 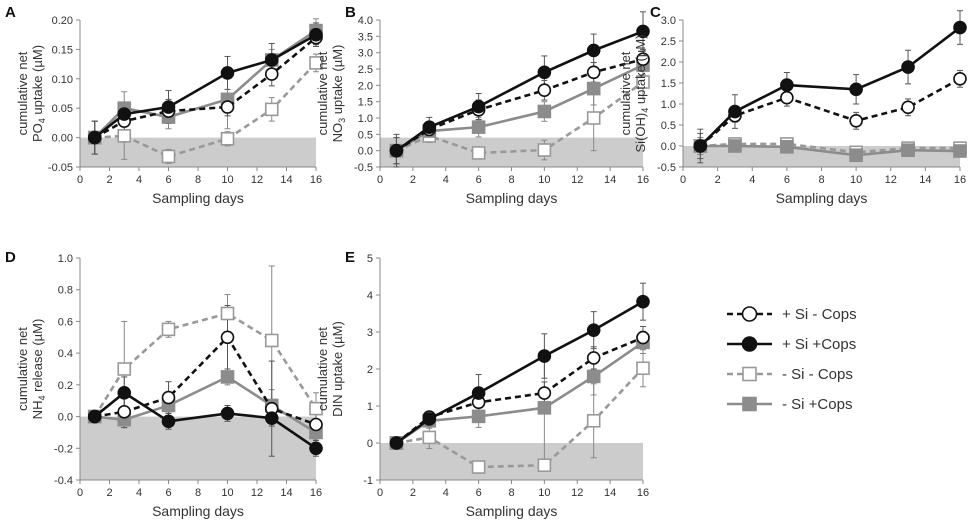 What do you see at coordinates (338, 94) in the screenshot?
I see `y-axis-label-line2: NO3 uptake (µM)` at bounding box center [338, 94].